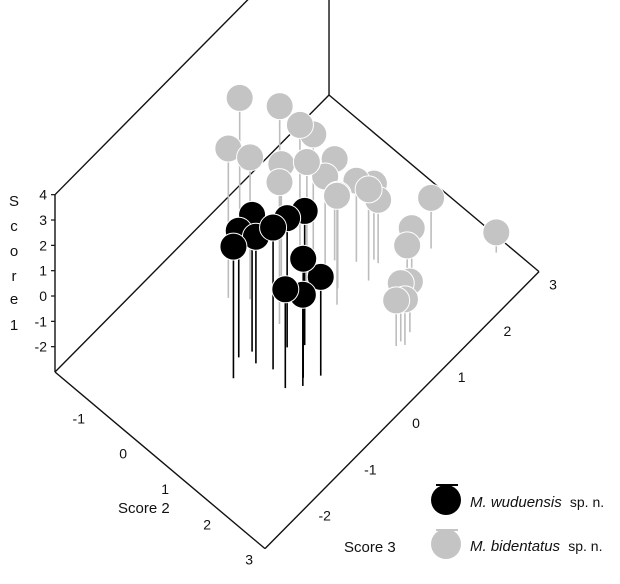 The height and width of the screenshot is (584, 620). Describe the element at coordinates (144, 508) in the screenshot. I see `score2-axis-label: Score 2` at that location.